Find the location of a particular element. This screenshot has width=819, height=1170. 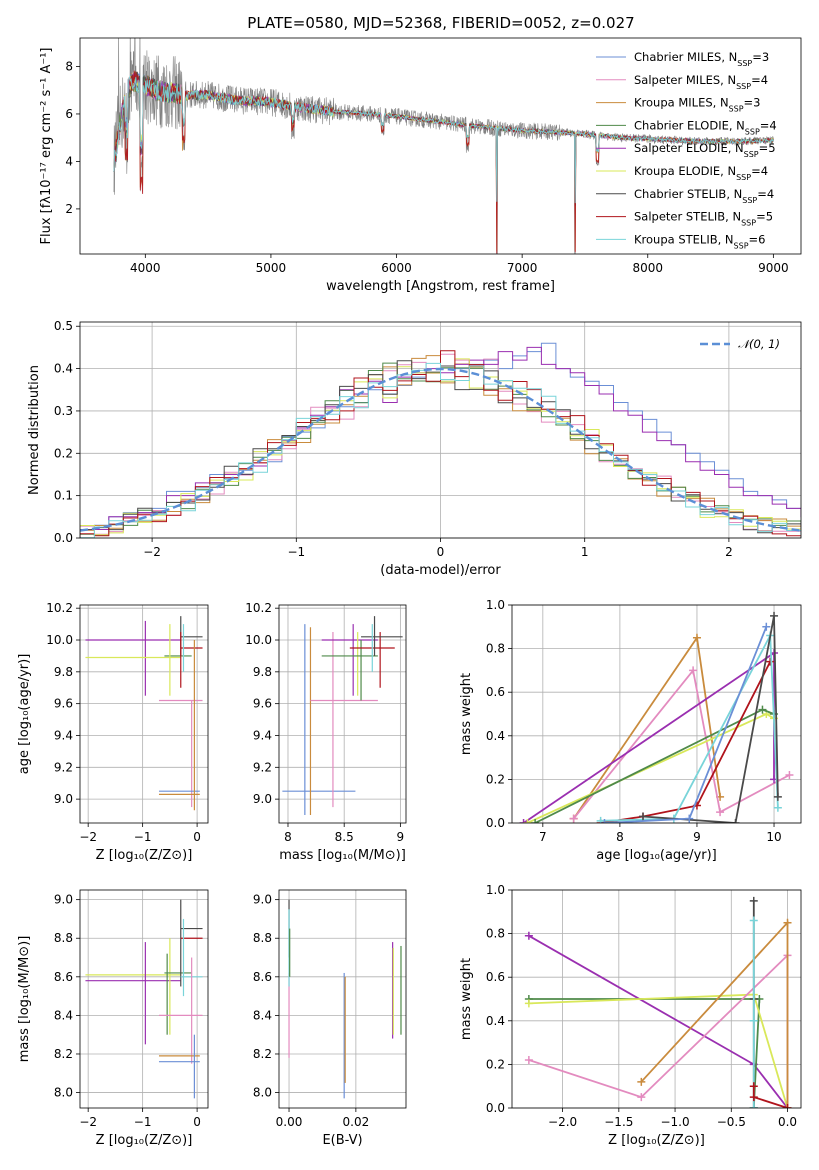

y-axis-label: Flux [fλ10⁻¹⁷ erg cm⁻² s⁻¹ A⁻¹] is located at coordinates (46, 146).